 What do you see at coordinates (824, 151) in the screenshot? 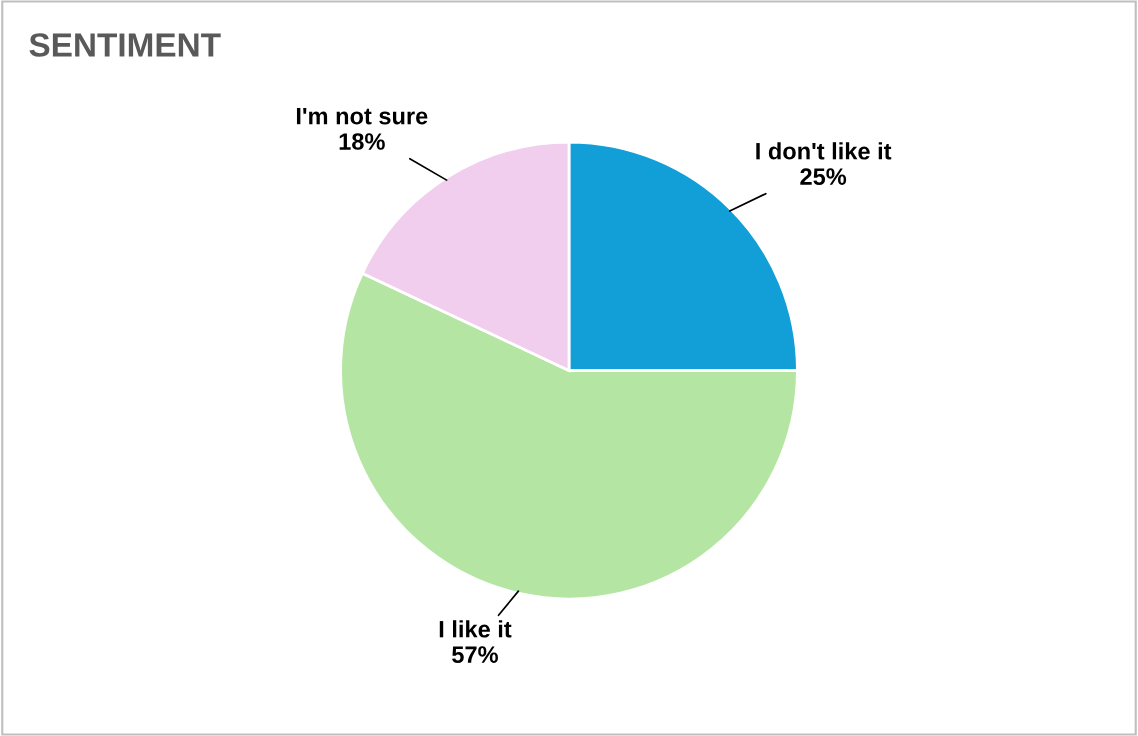
I see `slice-label: I don't like it` at bounding box center [824, 151].